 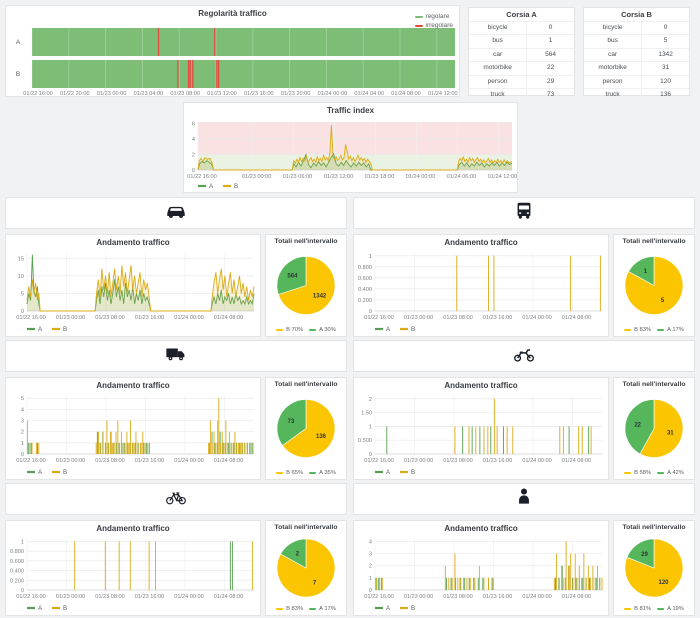 What do you see at coordinates (306, 330) in the screenshot?
I see `car-pie-legend: B 70% A 30%` at bounding box center [306, 330].